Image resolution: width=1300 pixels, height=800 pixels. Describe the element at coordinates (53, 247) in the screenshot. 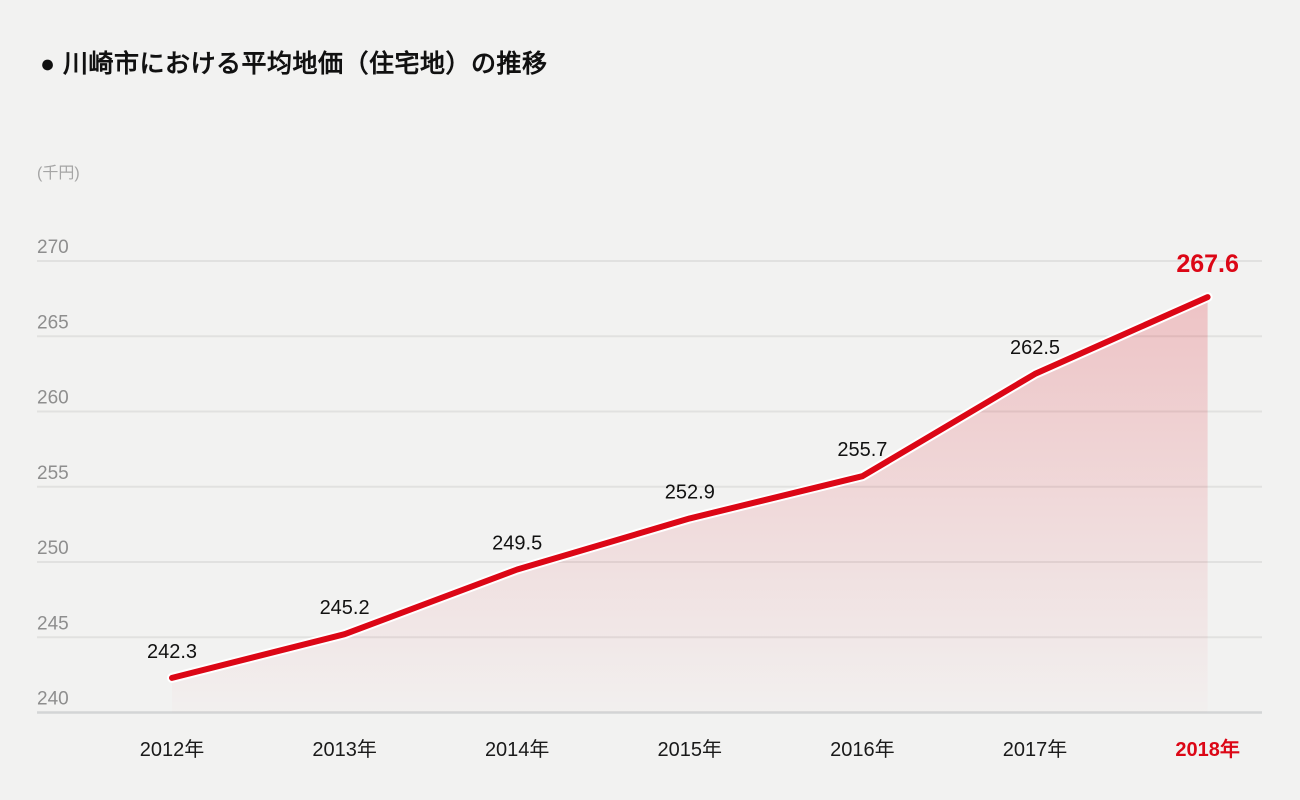

I see `y-tick-label: 270` at that location.